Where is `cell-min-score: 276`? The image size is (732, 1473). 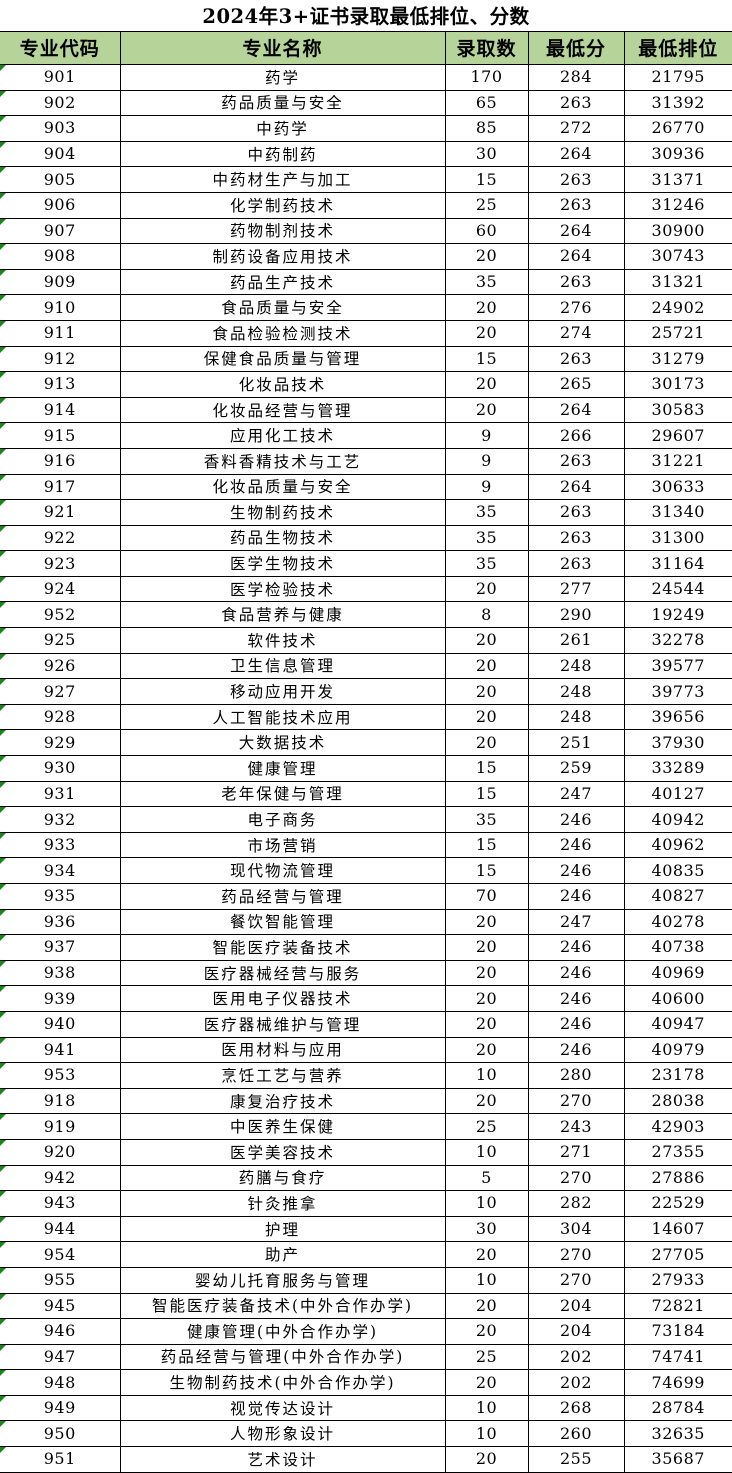
cell-min-score: 276 is located at coordinates (576, 307).